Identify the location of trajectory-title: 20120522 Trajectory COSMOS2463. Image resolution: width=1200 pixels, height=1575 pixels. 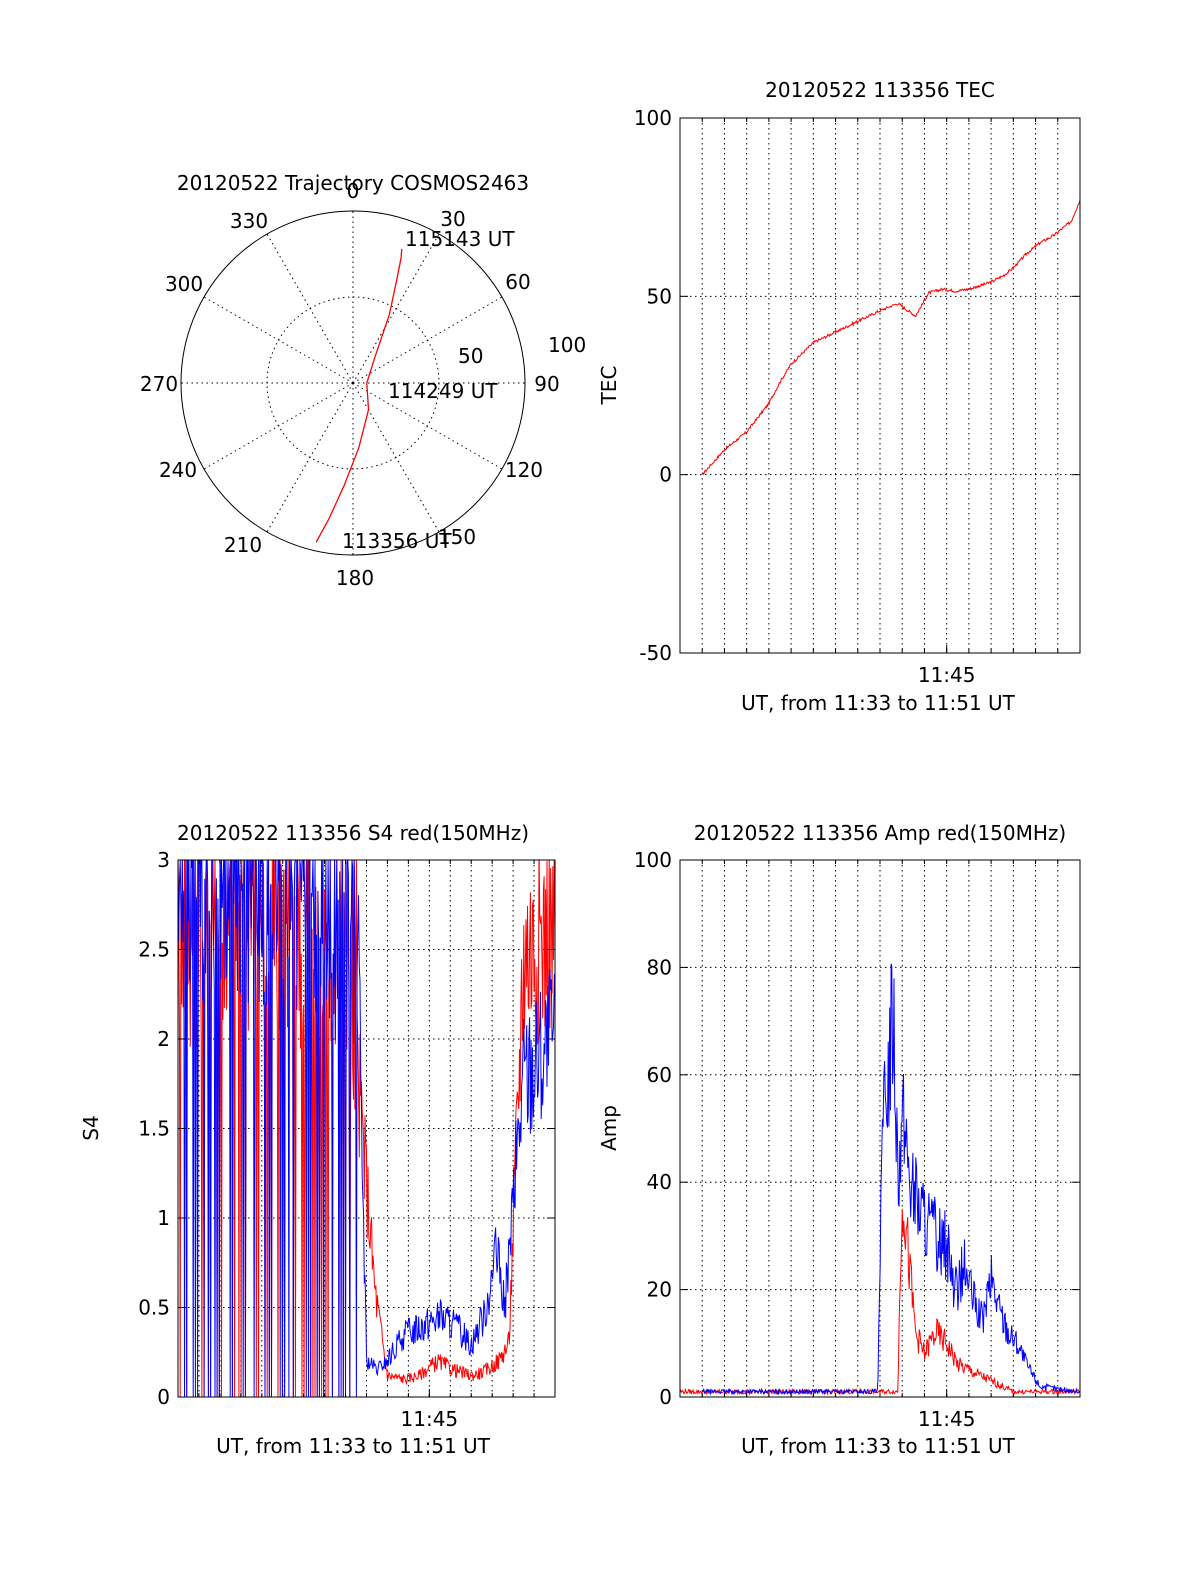
(353, 183).